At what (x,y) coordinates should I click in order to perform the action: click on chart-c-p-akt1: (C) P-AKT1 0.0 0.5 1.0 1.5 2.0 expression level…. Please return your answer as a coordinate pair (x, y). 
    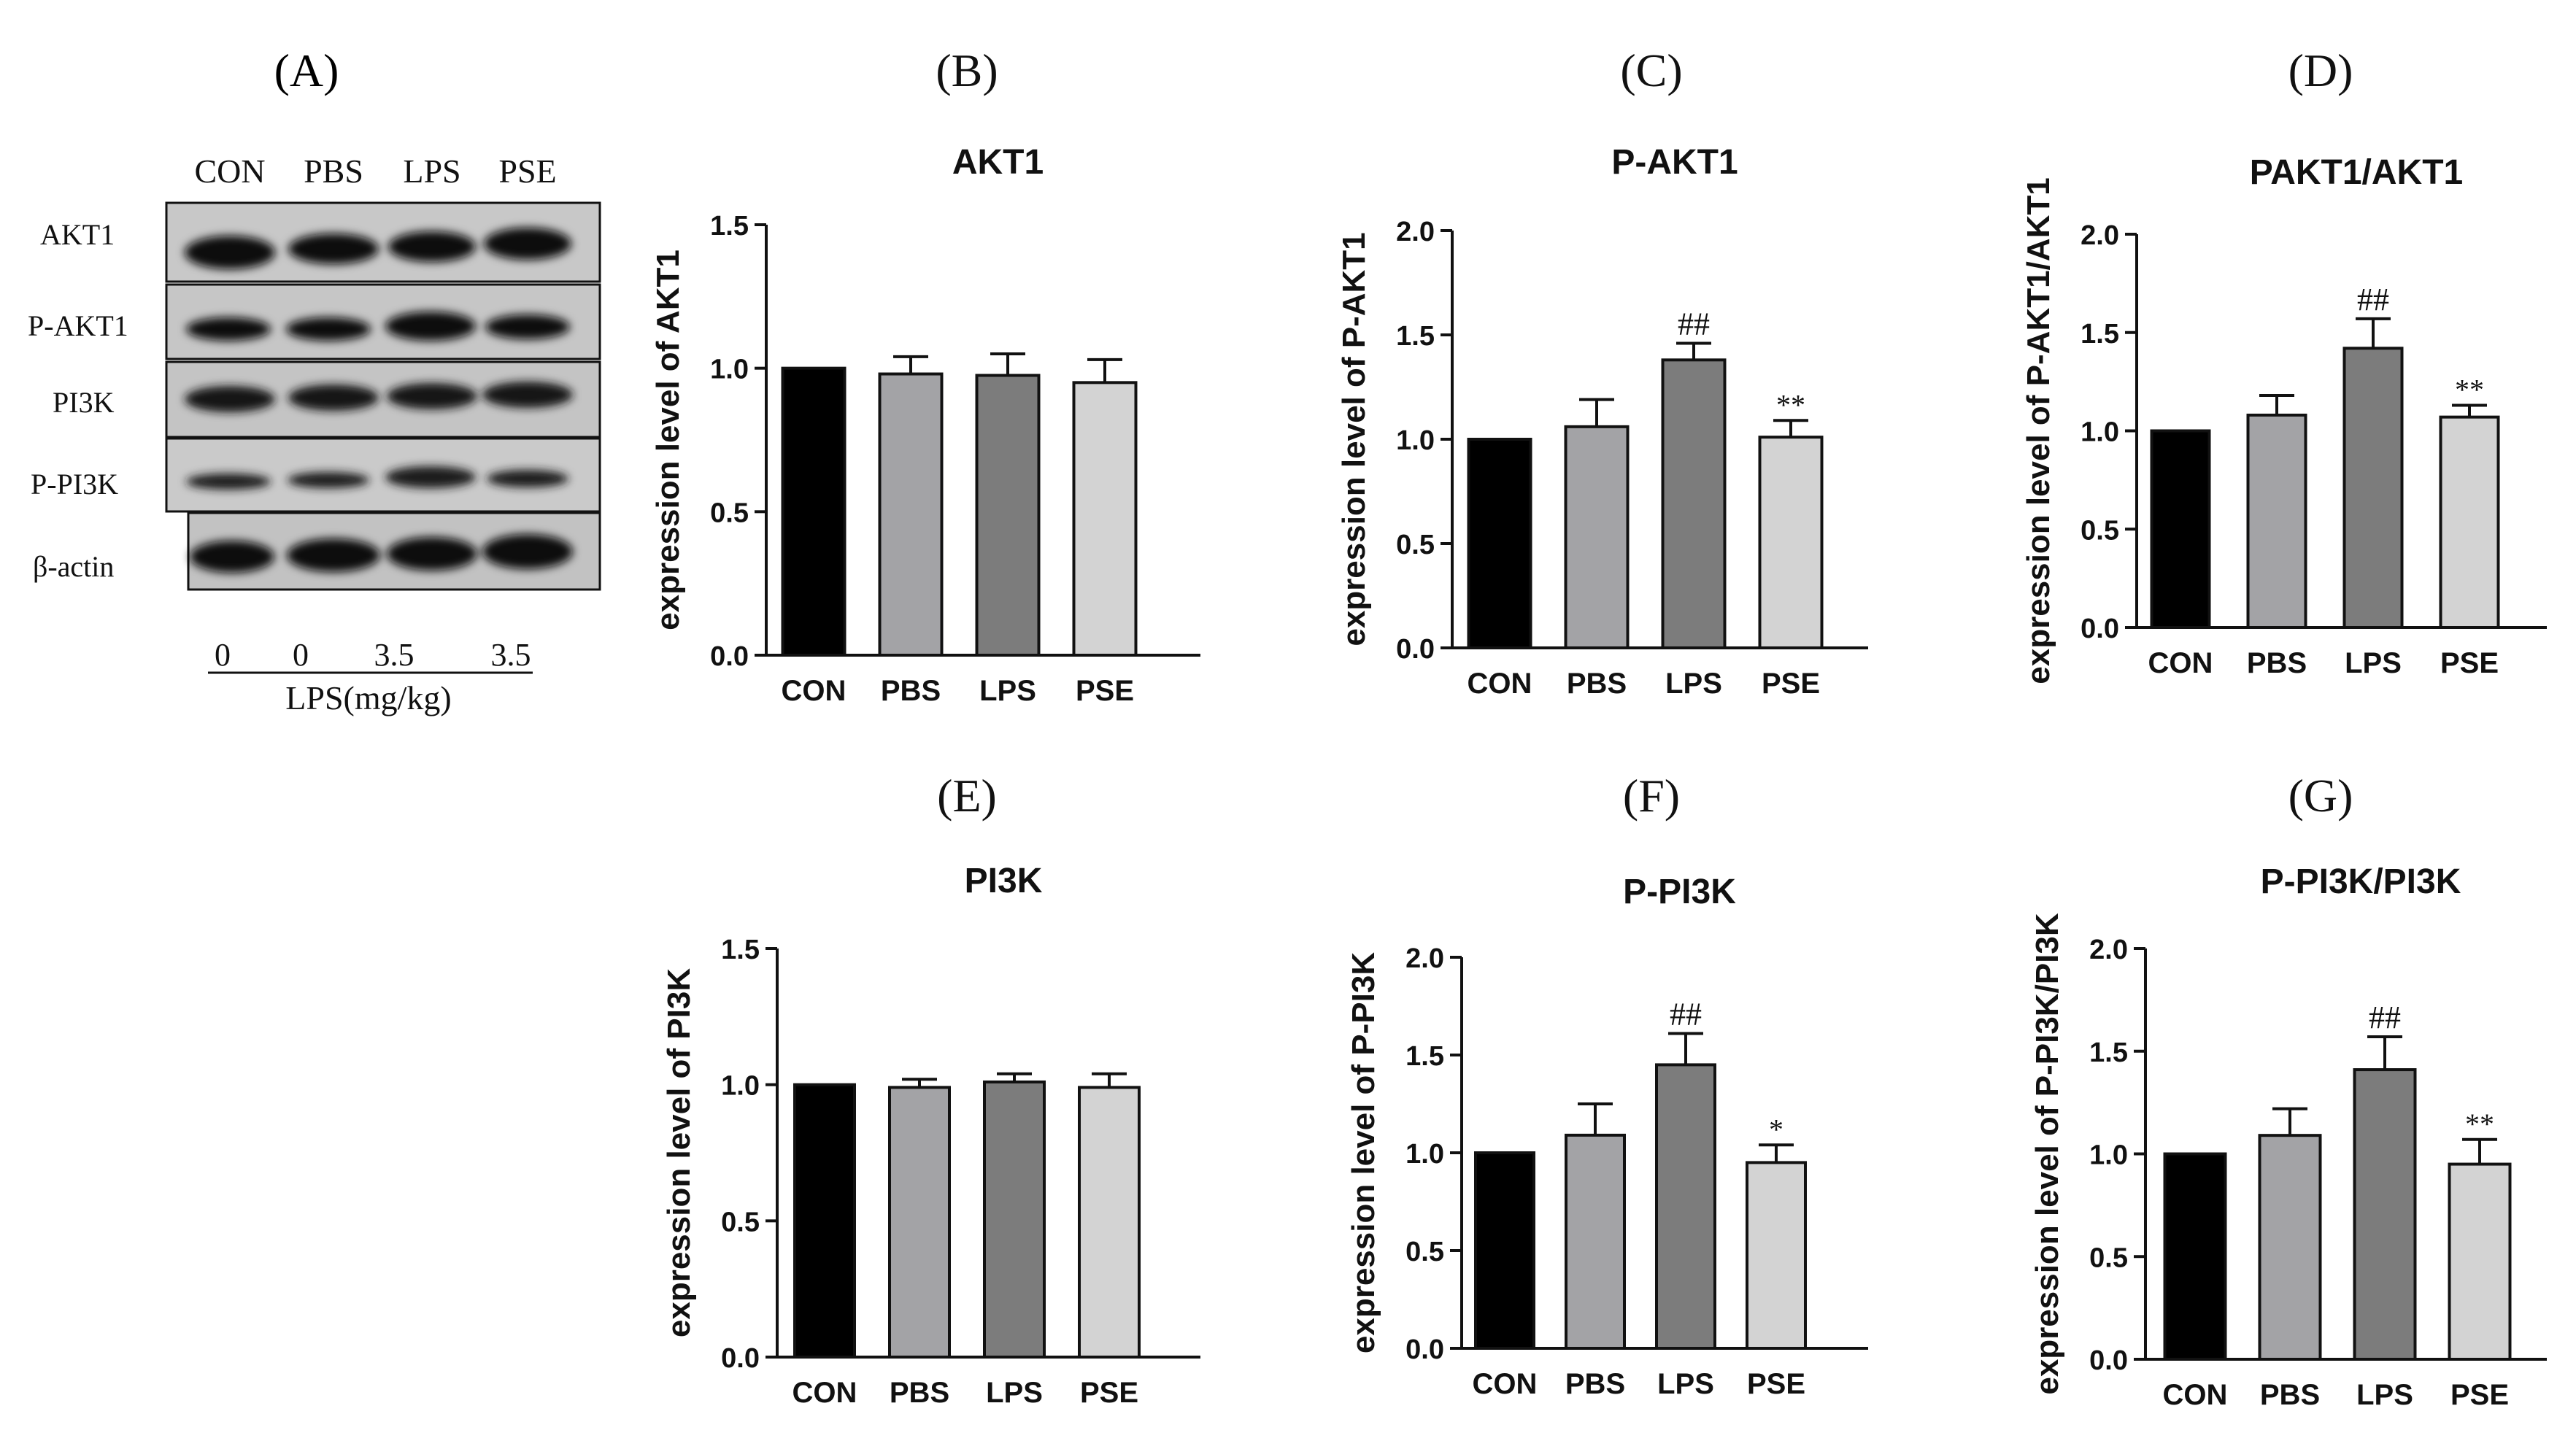
    Looking at the image, I should click on (1602, 372).